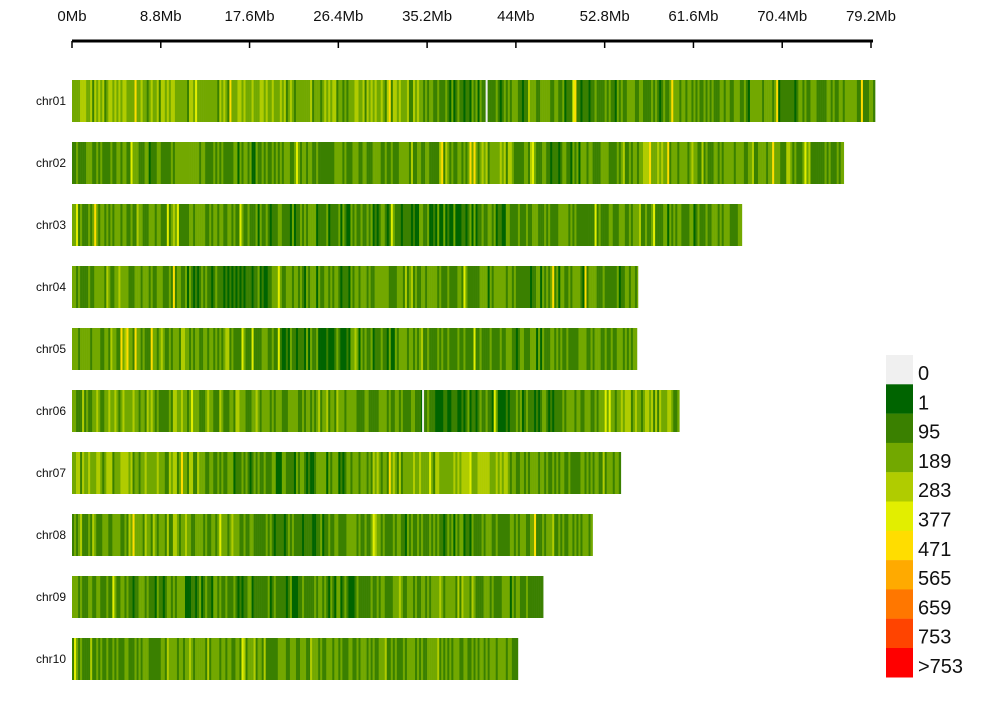 This screenshot has height=709, width=981. What do you see at coordinates (899, 633) in the screenshot?
I see `legend-swatch` at bounding box center [899, 633].